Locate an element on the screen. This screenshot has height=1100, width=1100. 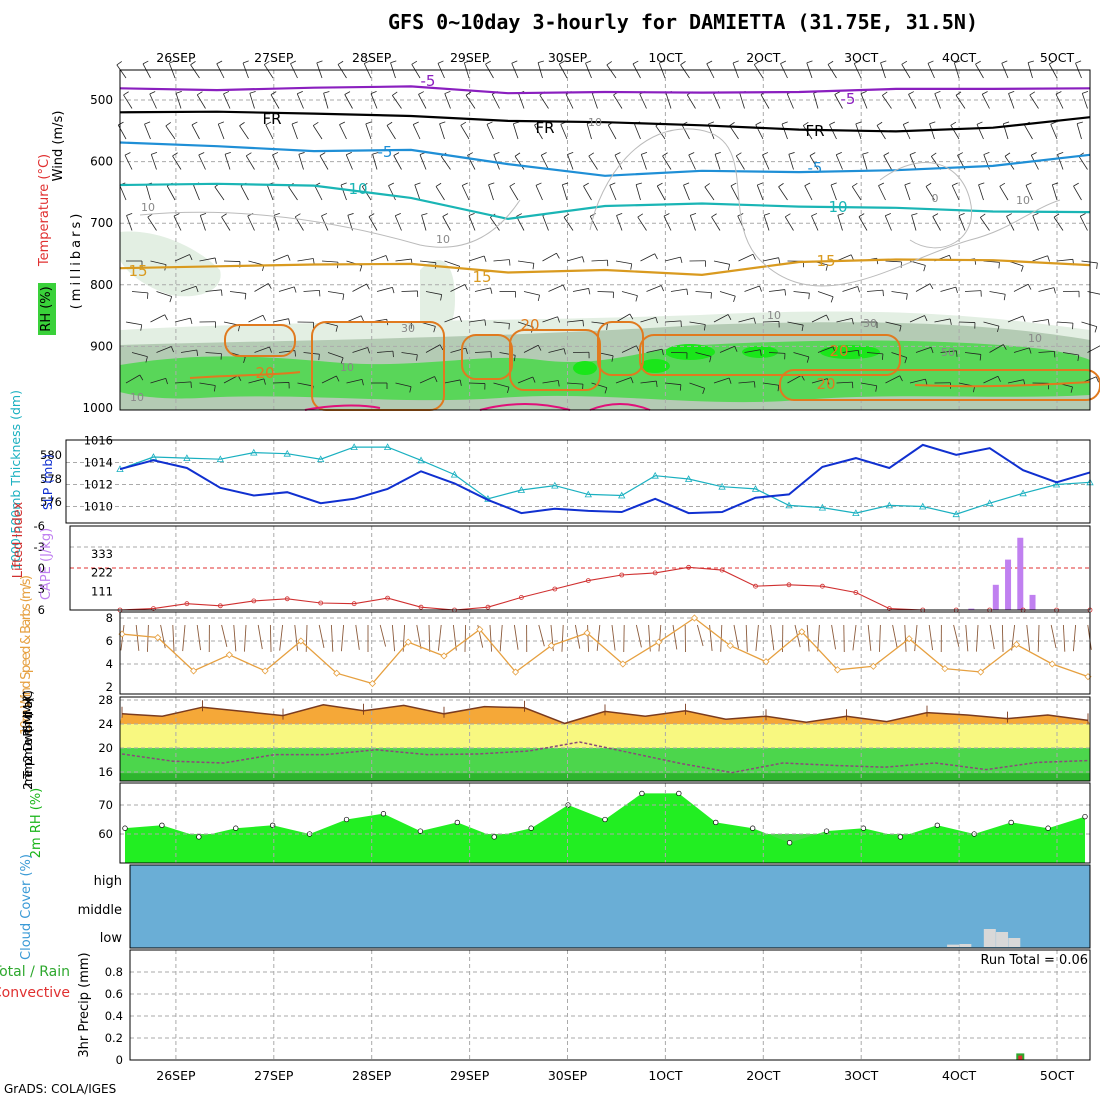
contour-label: FR is located at coordinates (271, 119).